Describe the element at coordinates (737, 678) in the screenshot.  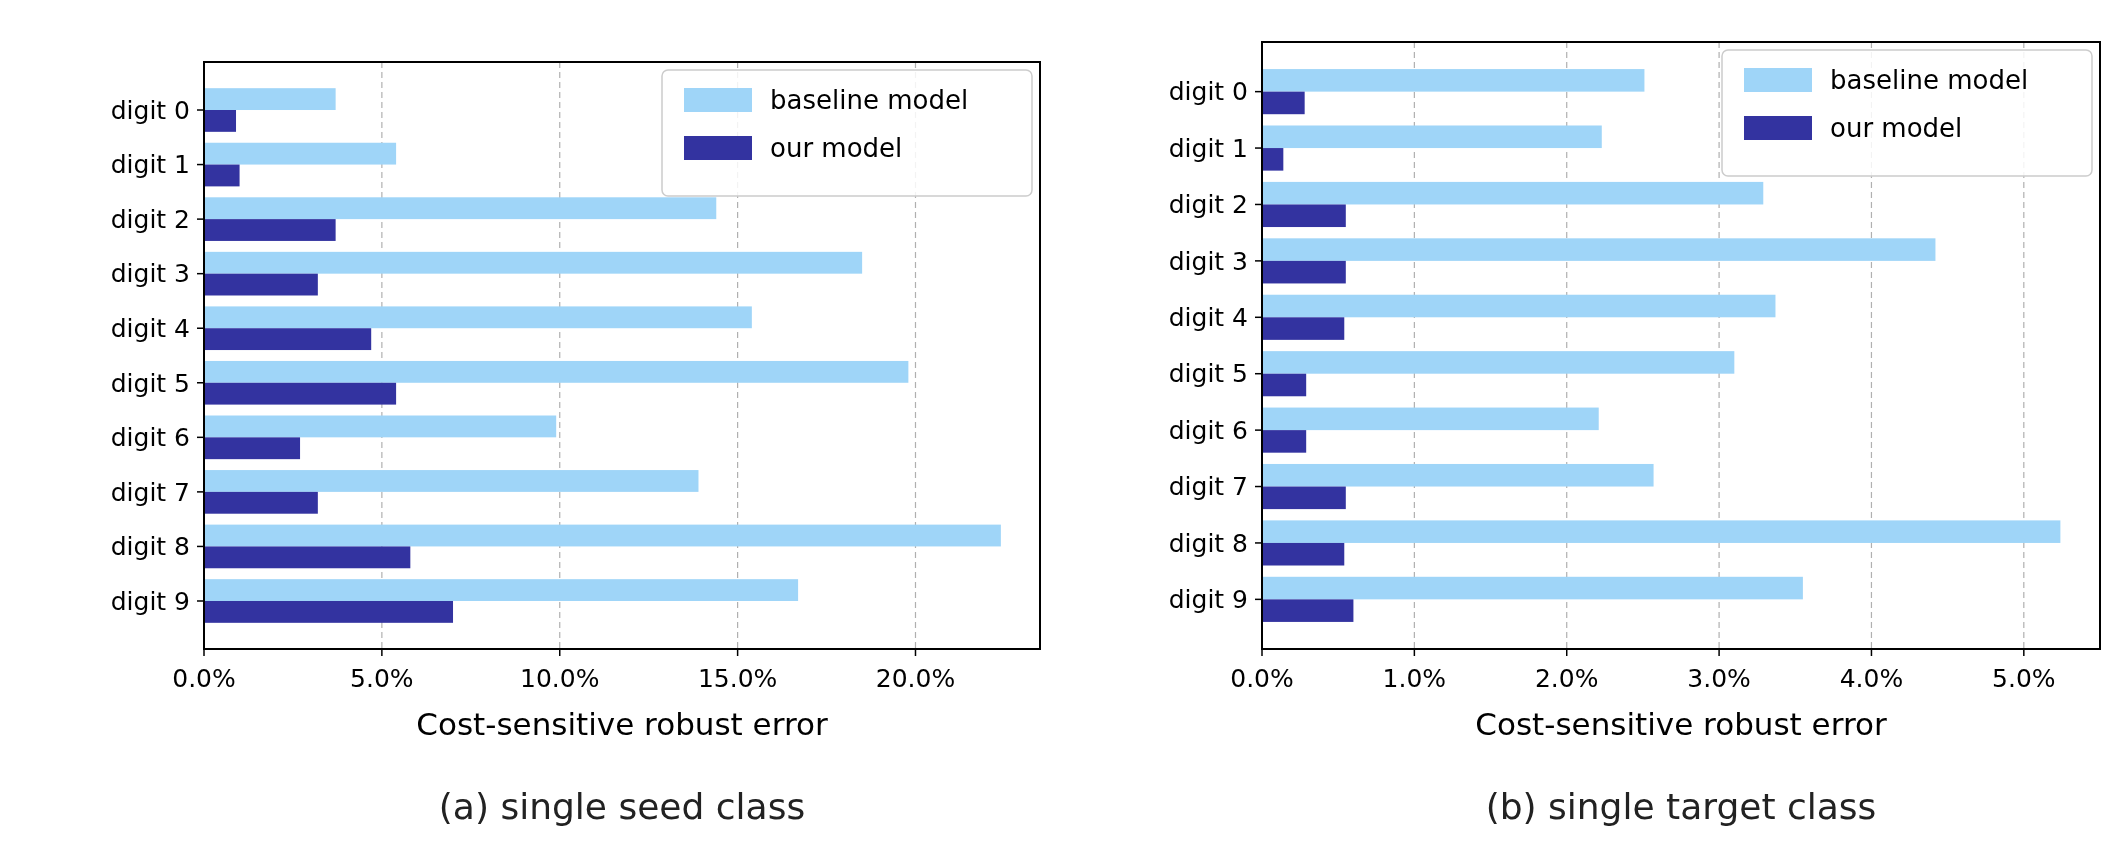
I see `x-tick-label: 15.0%` at that location.